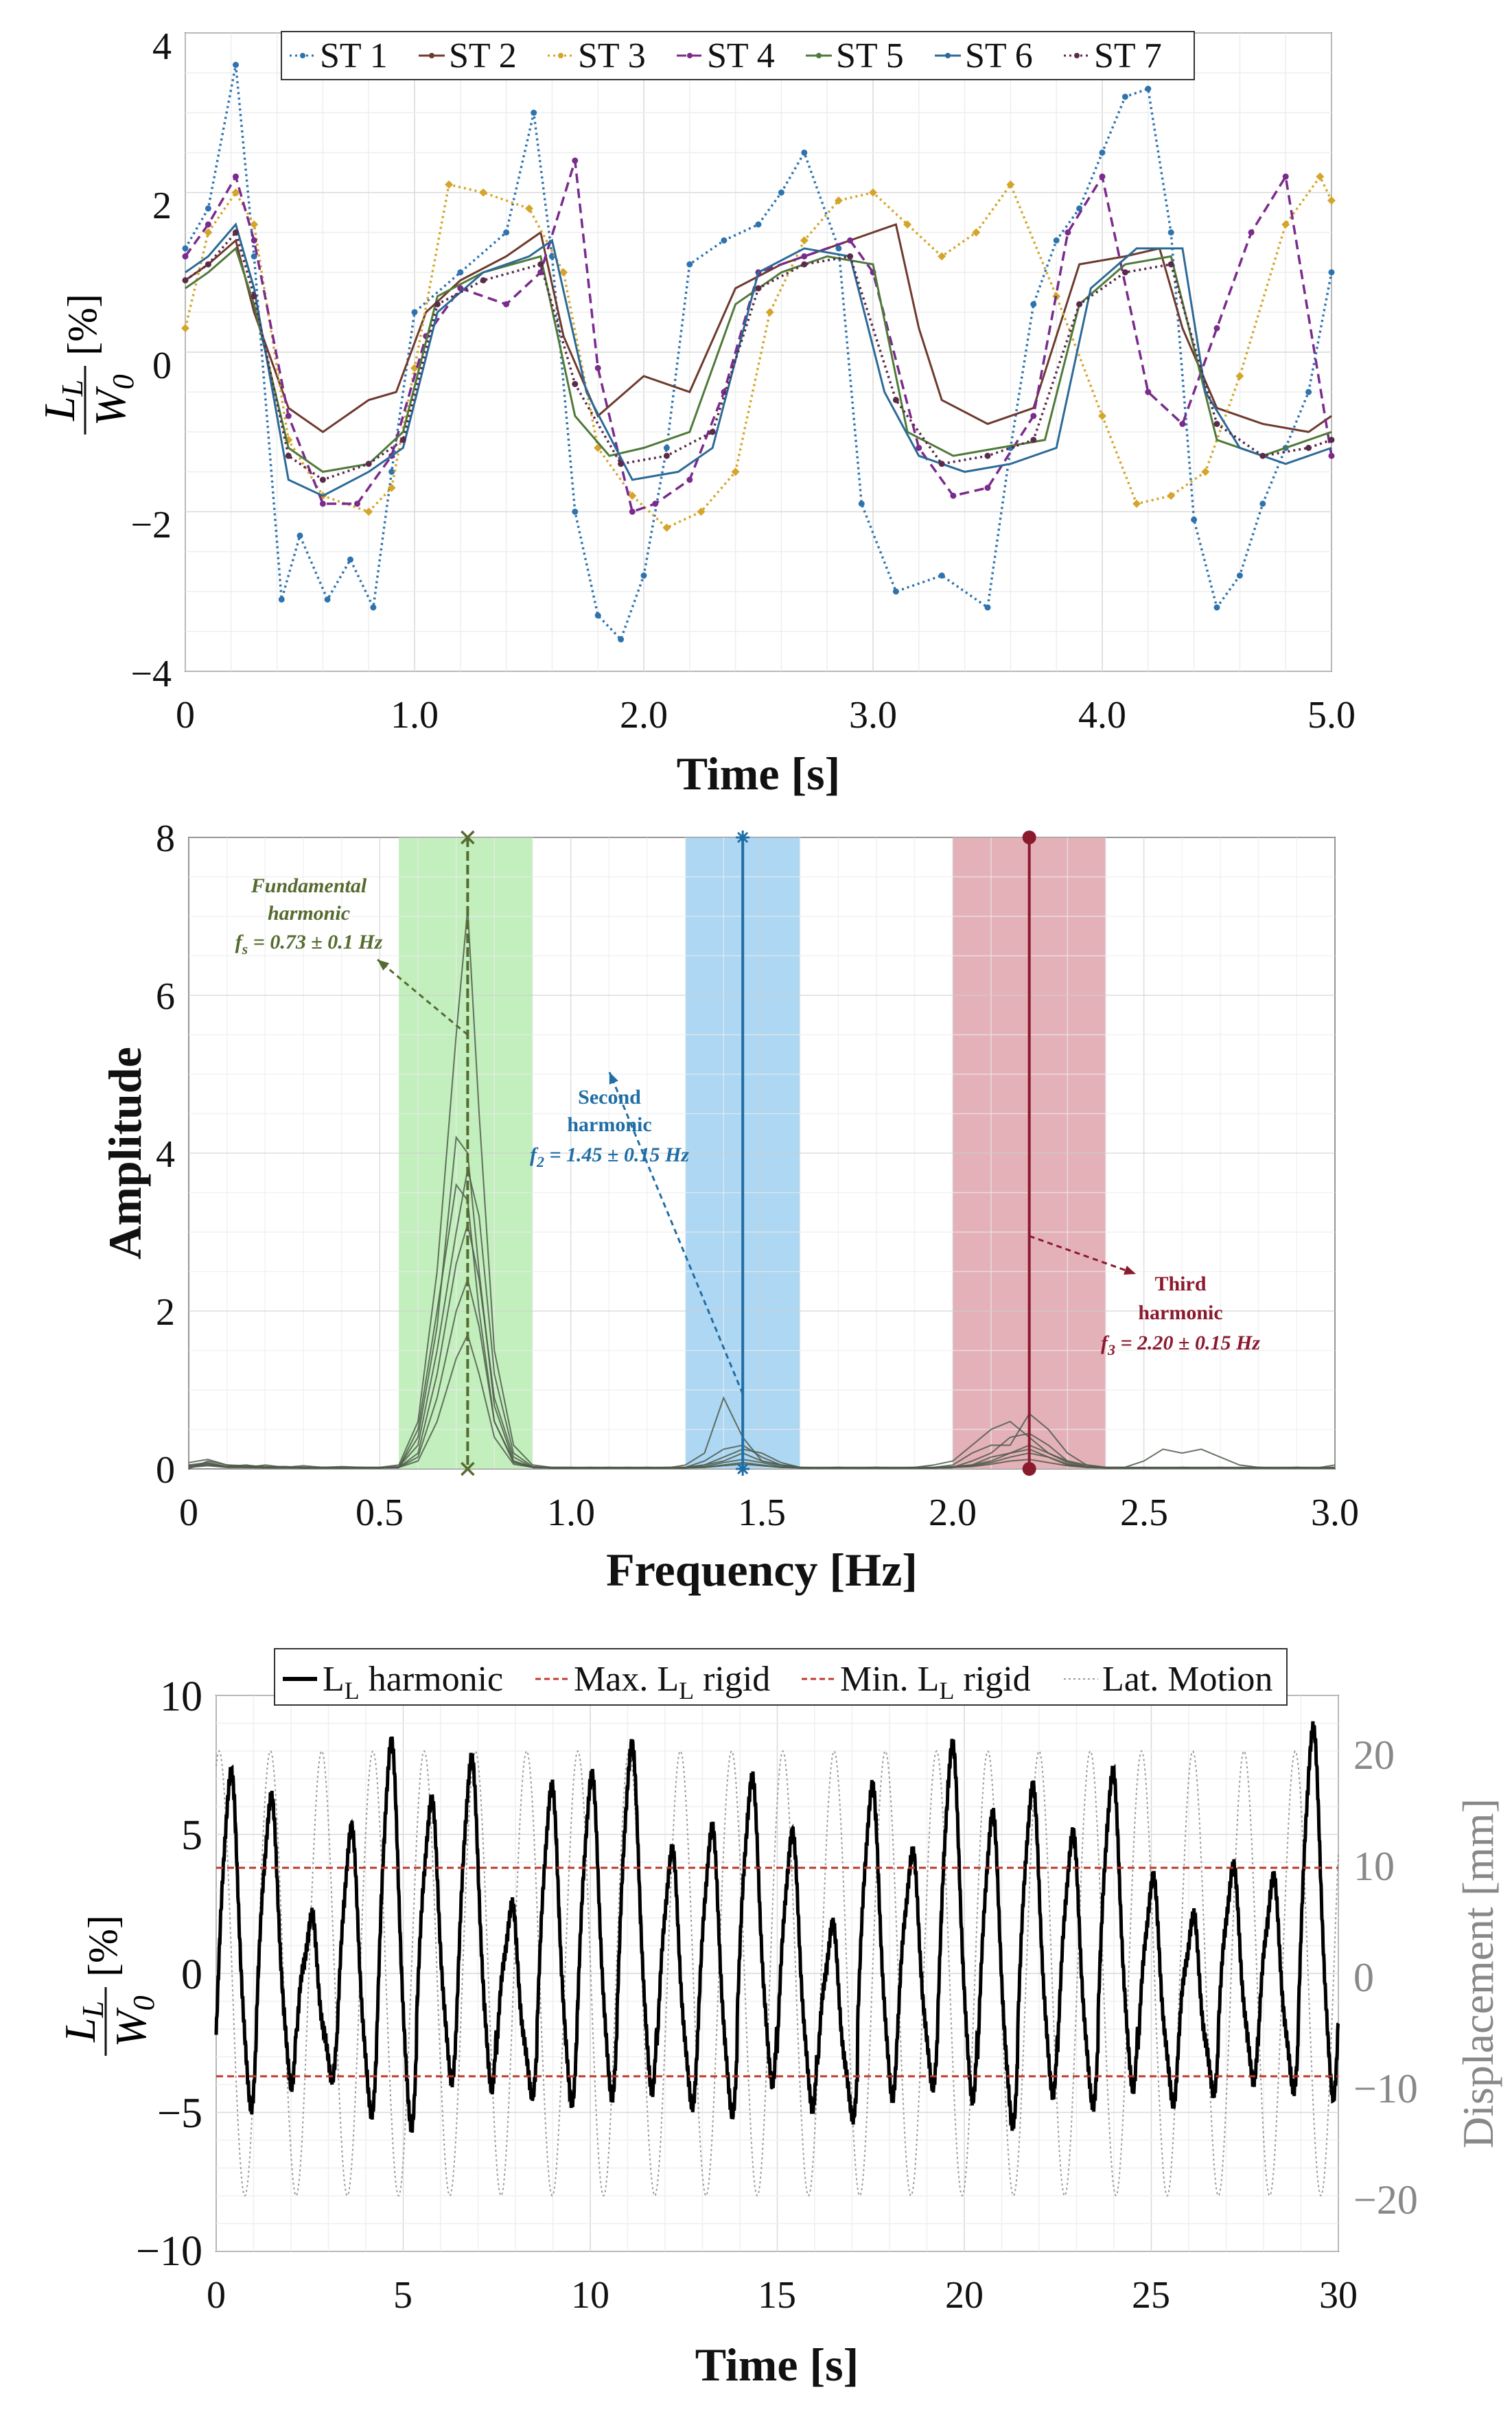 This screenshot has height=2423, width=1512. What do you see at coordinates (741, 56) in the screenshot?
I see `legend-label: ST 4` at bounding box center [741, 56].